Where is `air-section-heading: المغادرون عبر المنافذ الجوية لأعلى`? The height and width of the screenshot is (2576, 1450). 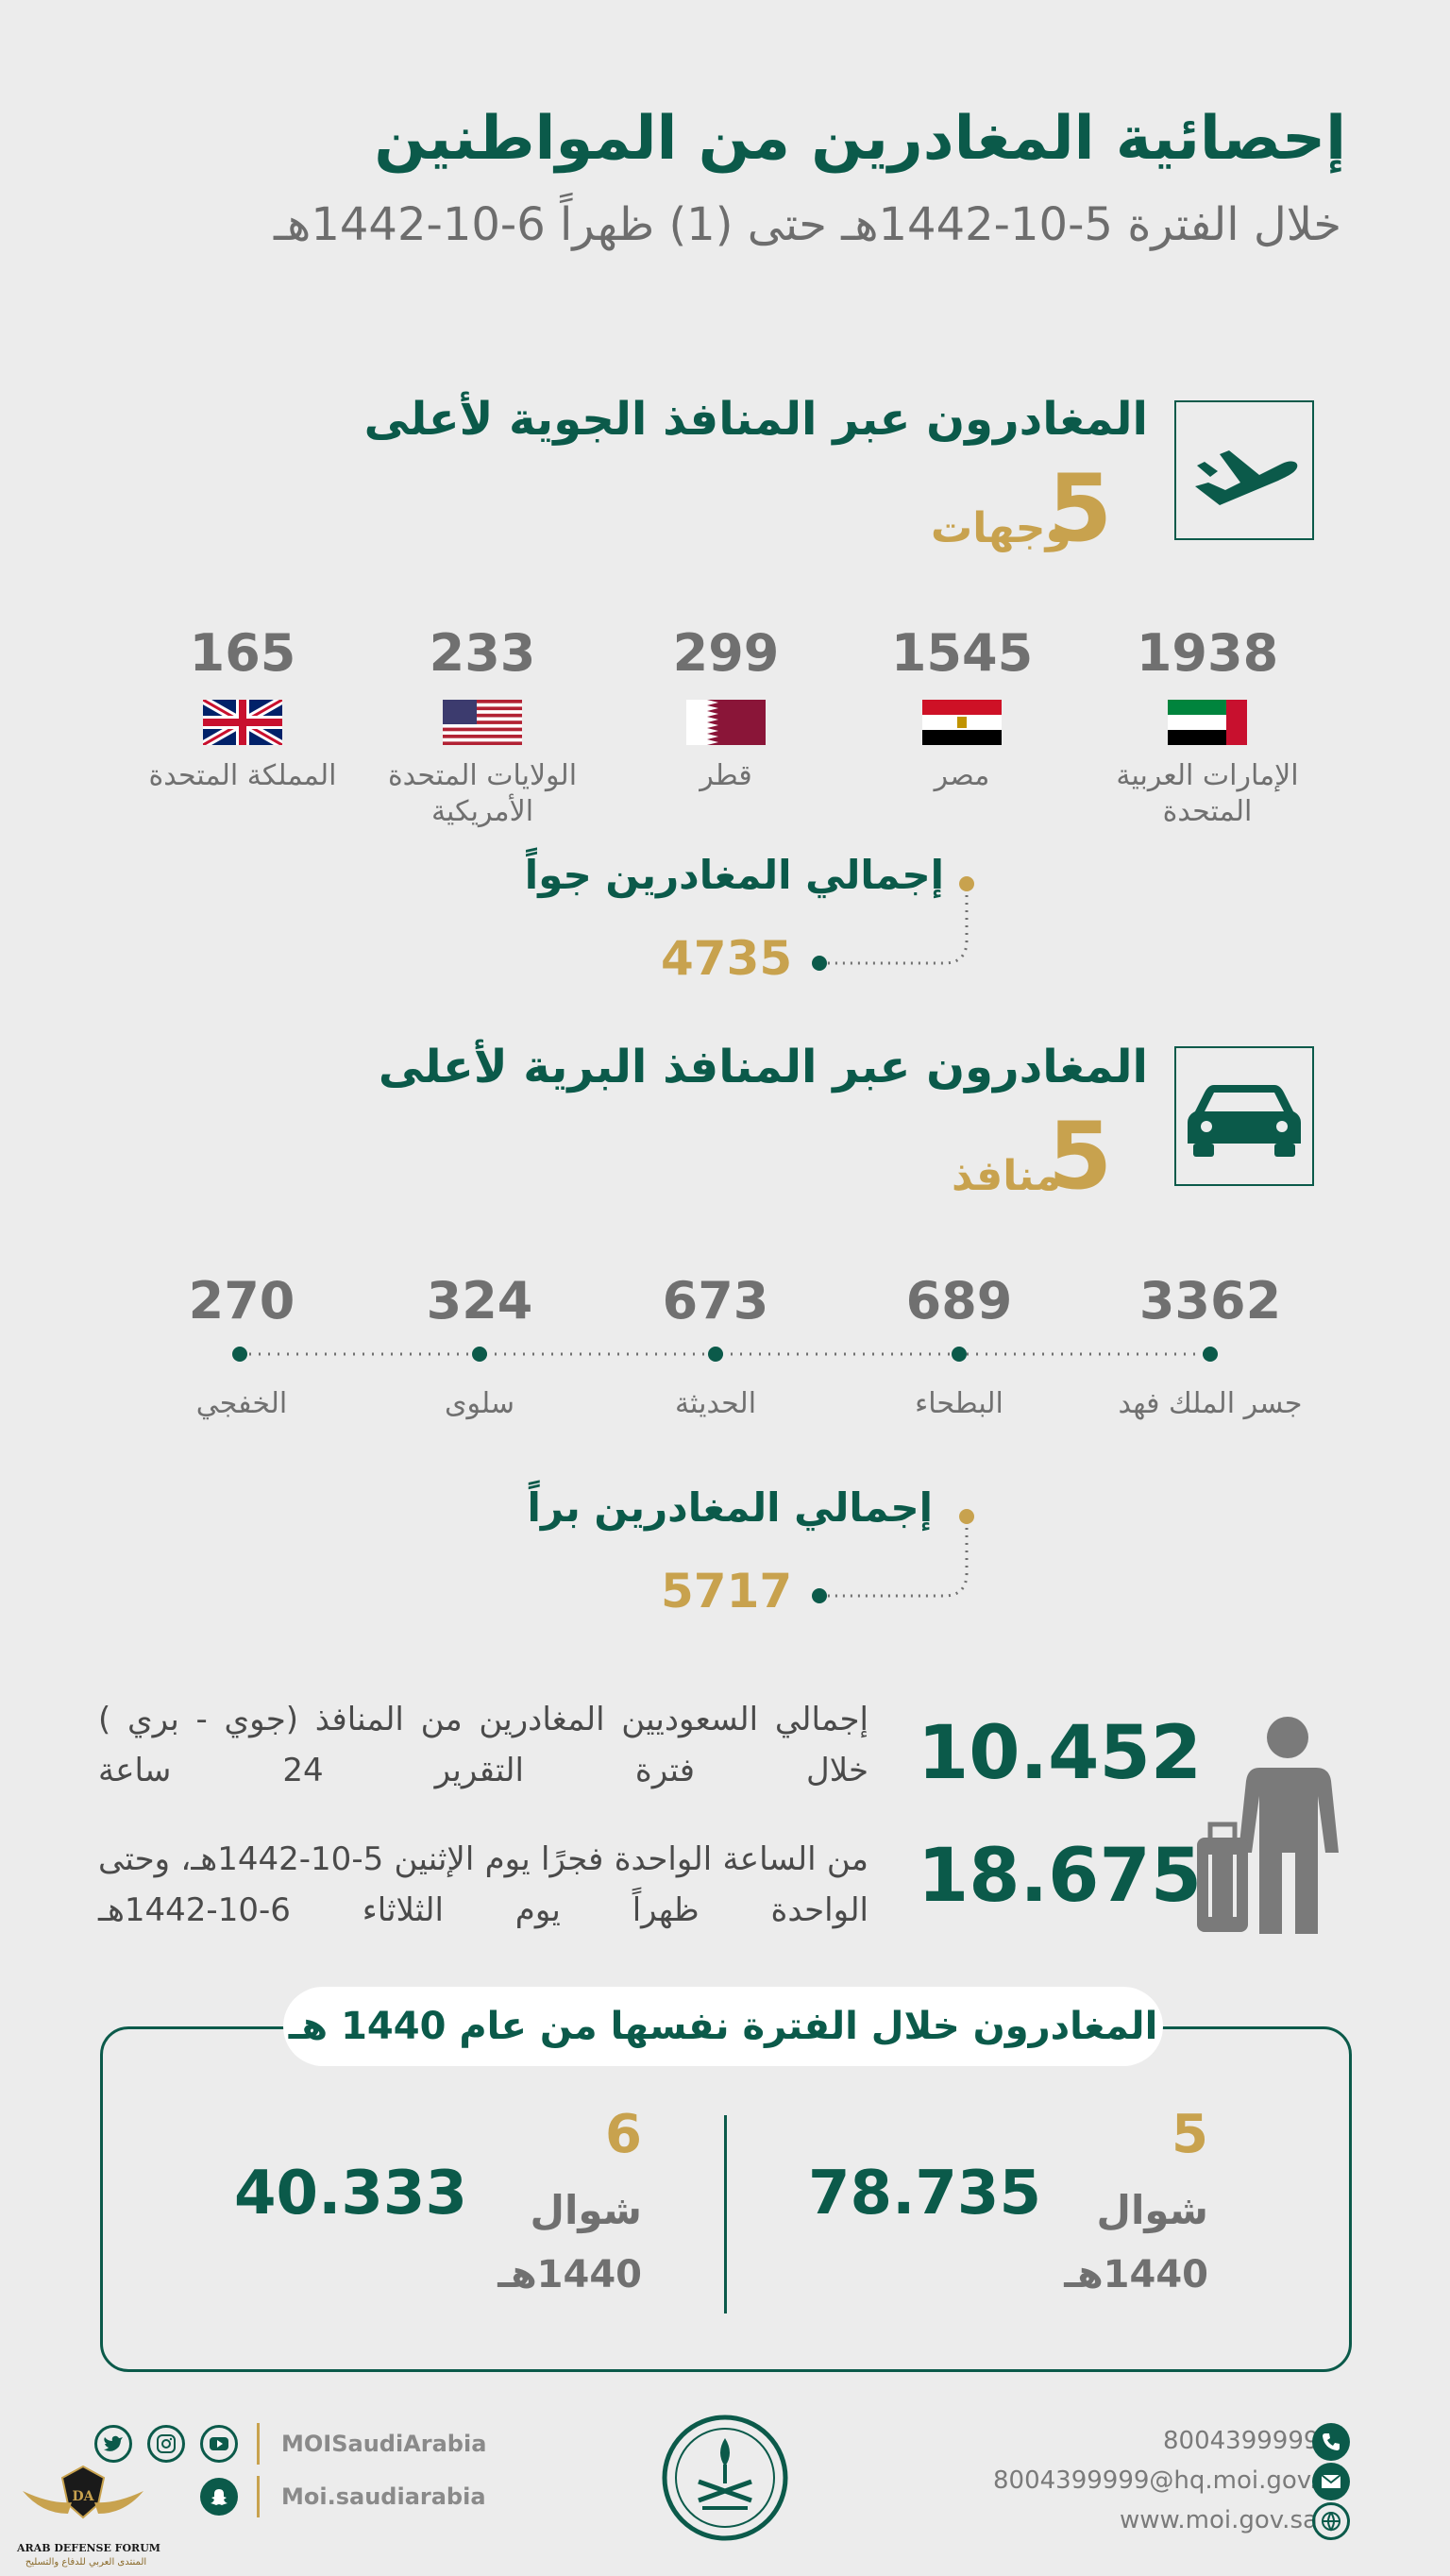 air-section-heading: المغادرون عبر المنافذ الجوية لأعلى is located at coordinates (755, 419).